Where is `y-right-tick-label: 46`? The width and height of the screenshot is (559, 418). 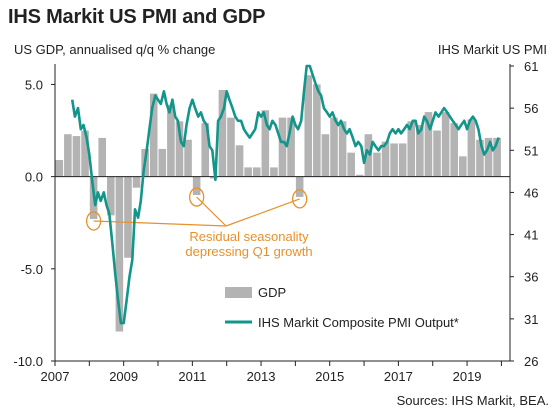
y-right-tick-label: 46 is located at coordinates (531, 192).